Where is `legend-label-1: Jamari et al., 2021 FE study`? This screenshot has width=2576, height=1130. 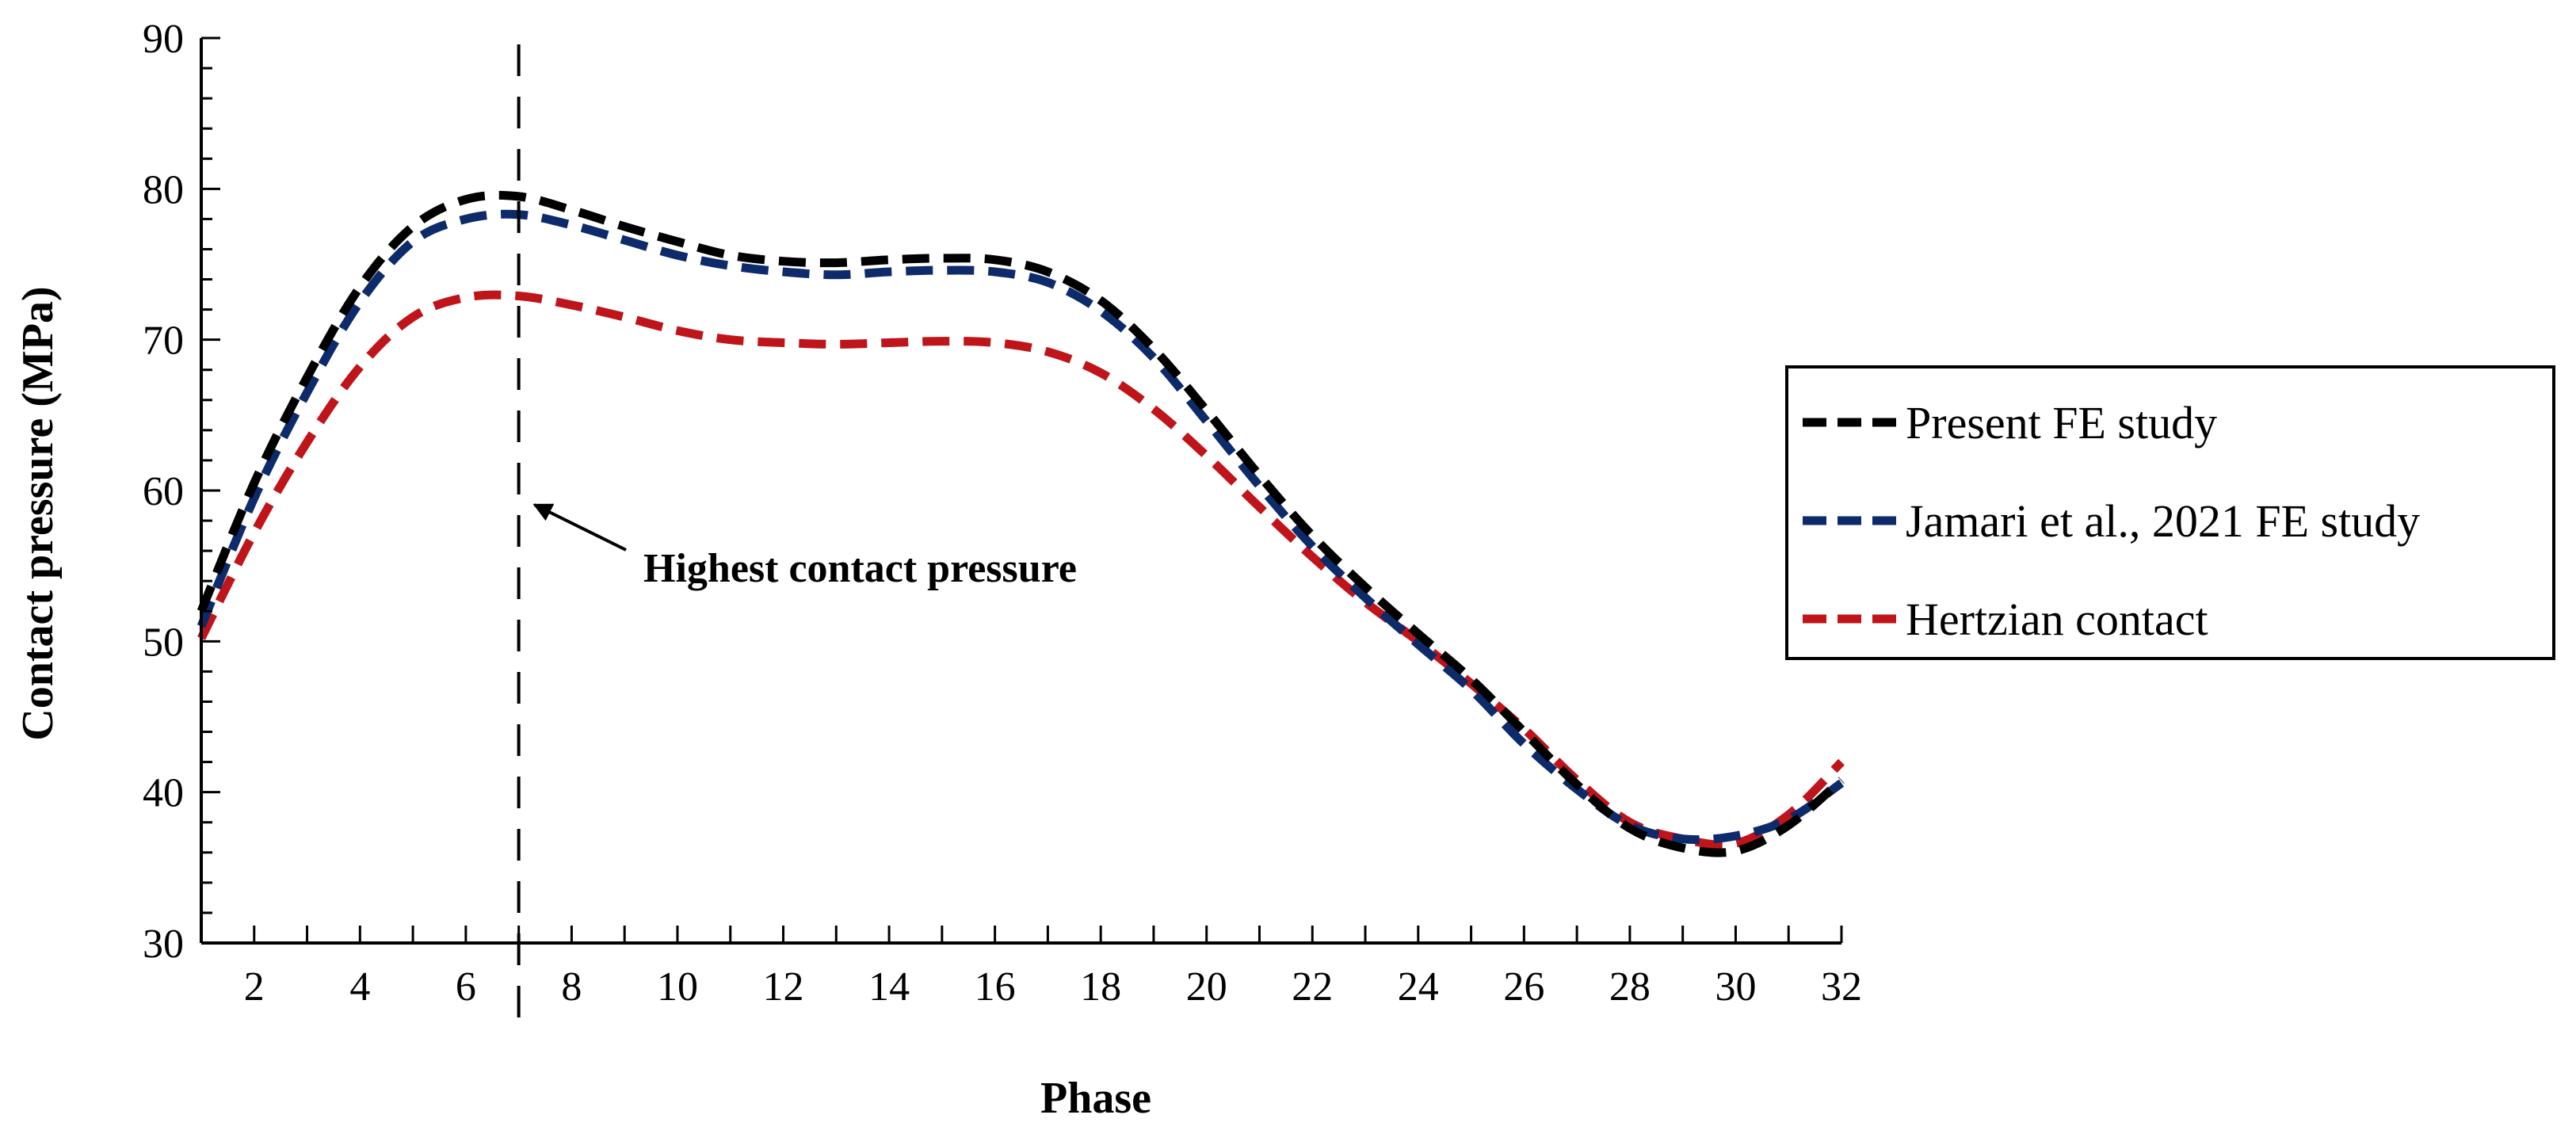 legend-label-1: Jamari et al., 2021 FE study is located at coordinates (2163, 521).